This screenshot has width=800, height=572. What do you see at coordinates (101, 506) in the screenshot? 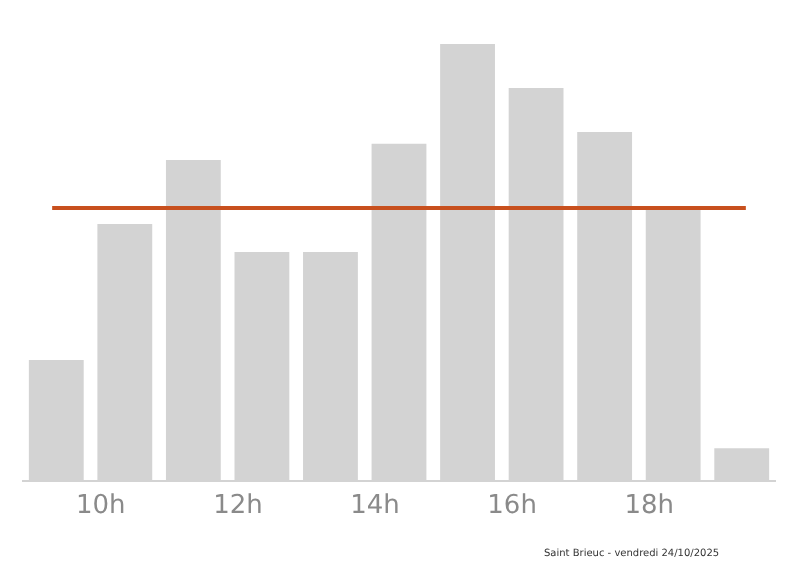
I see `x-tick-label: 10h` at bounding box center [101, 506].